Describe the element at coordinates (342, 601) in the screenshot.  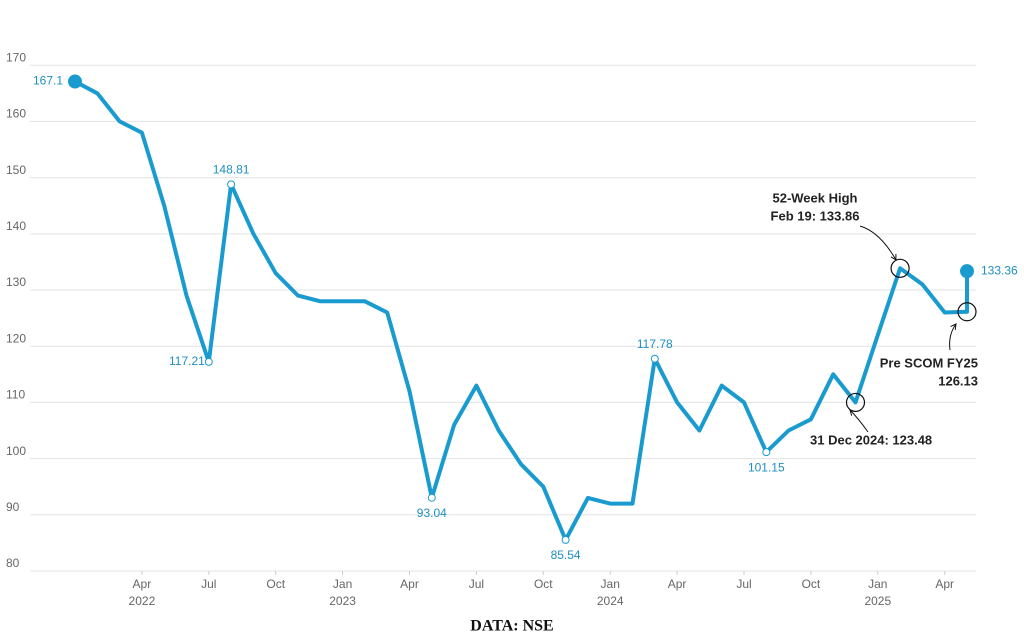
I see `x-tick-year: 2023` at that location.